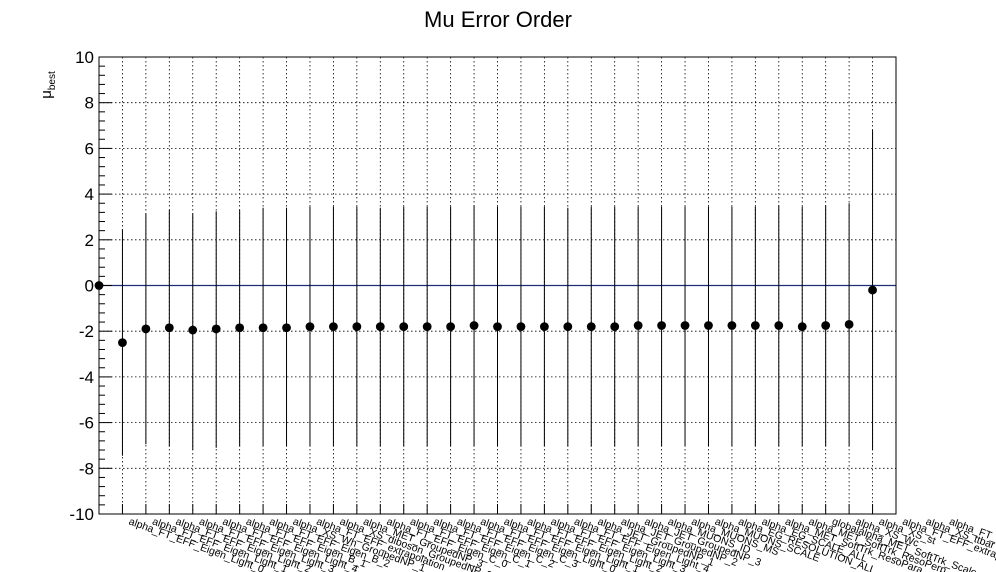 Image resolution: width=996 pixels, height=572 pixels. I want to click on y-tick-label: 0, so click(89, 286).